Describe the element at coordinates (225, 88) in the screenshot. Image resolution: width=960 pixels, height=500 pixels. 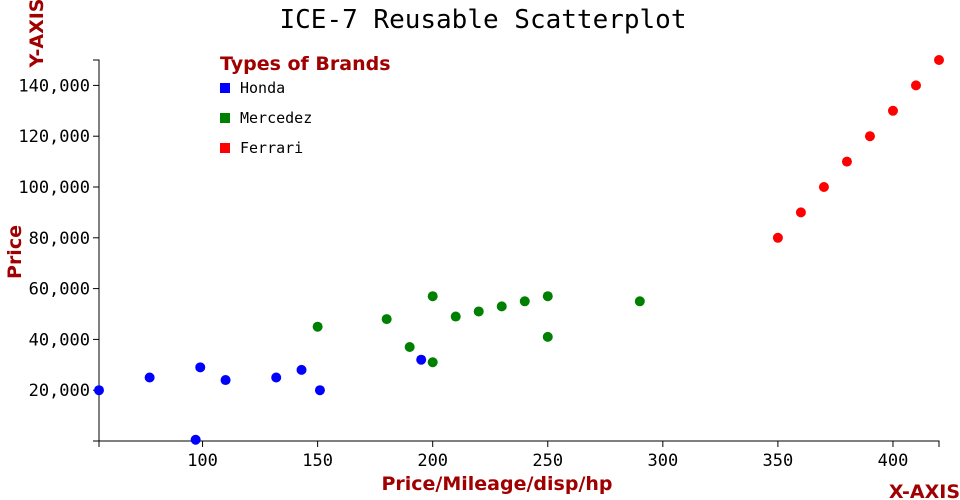
I see `legend-swatch-honda` at that location.